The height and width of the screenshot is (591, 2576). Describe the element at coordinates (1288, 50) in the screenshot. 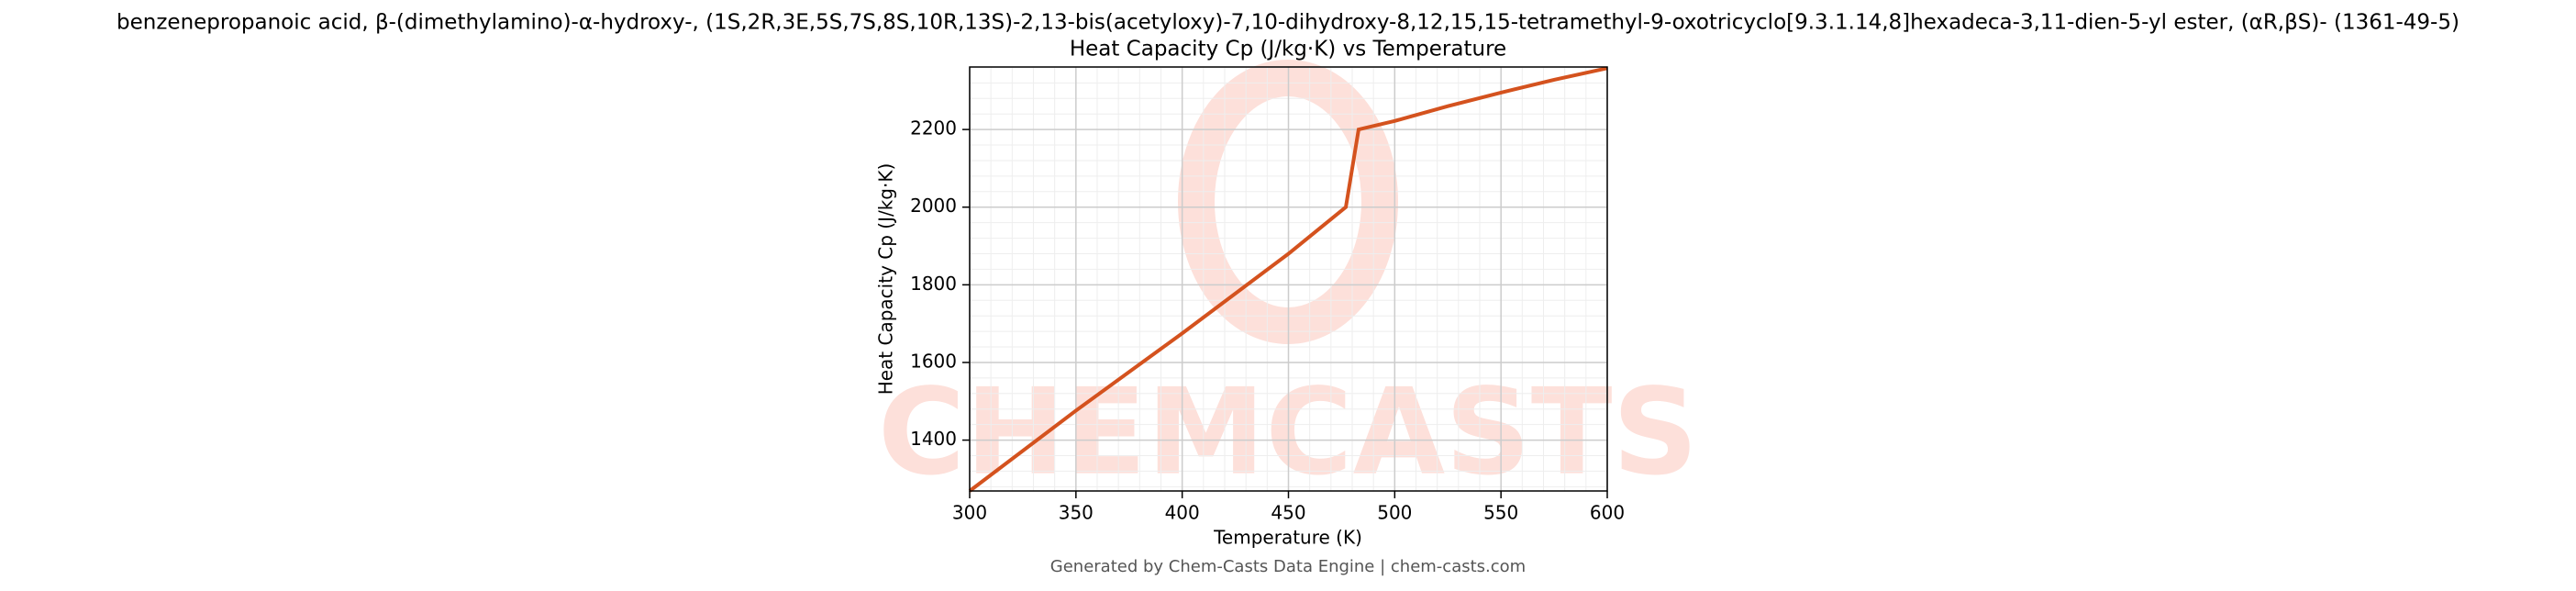

I see `chart-subtitle: Heat Capacity Cp (J/kg·K) vs Temperature` at that location.